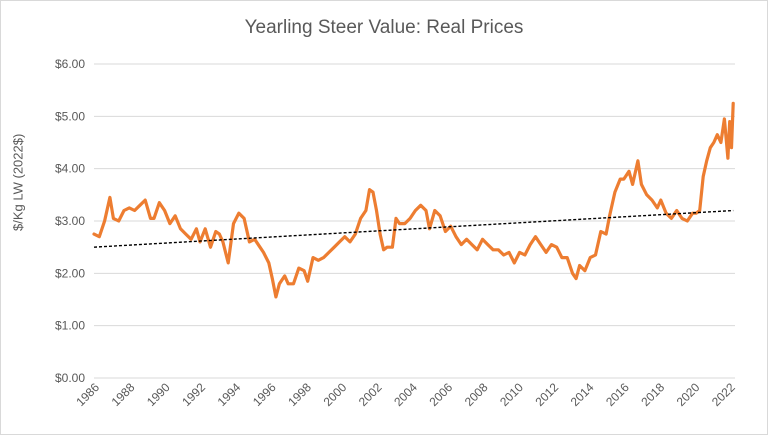 The height and width of the screenshot is (435, 768). What do you see at coordinates (70, 273) in the screenshot?
I see `y-tick-label: $2.00` at bounding box center [70, 273].